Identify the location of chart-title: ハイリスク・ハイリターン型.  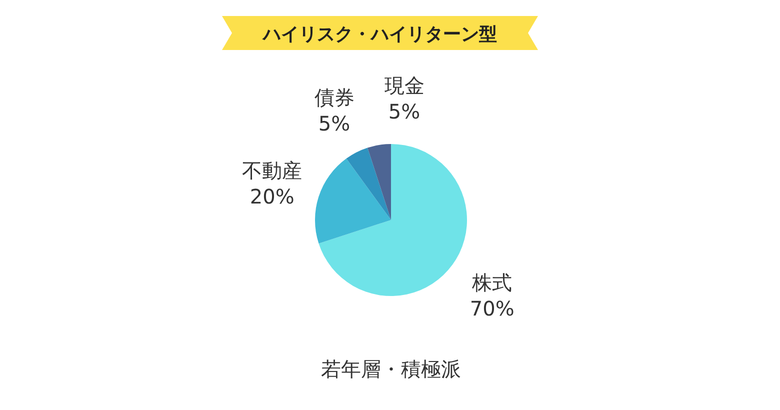
(379, 34).